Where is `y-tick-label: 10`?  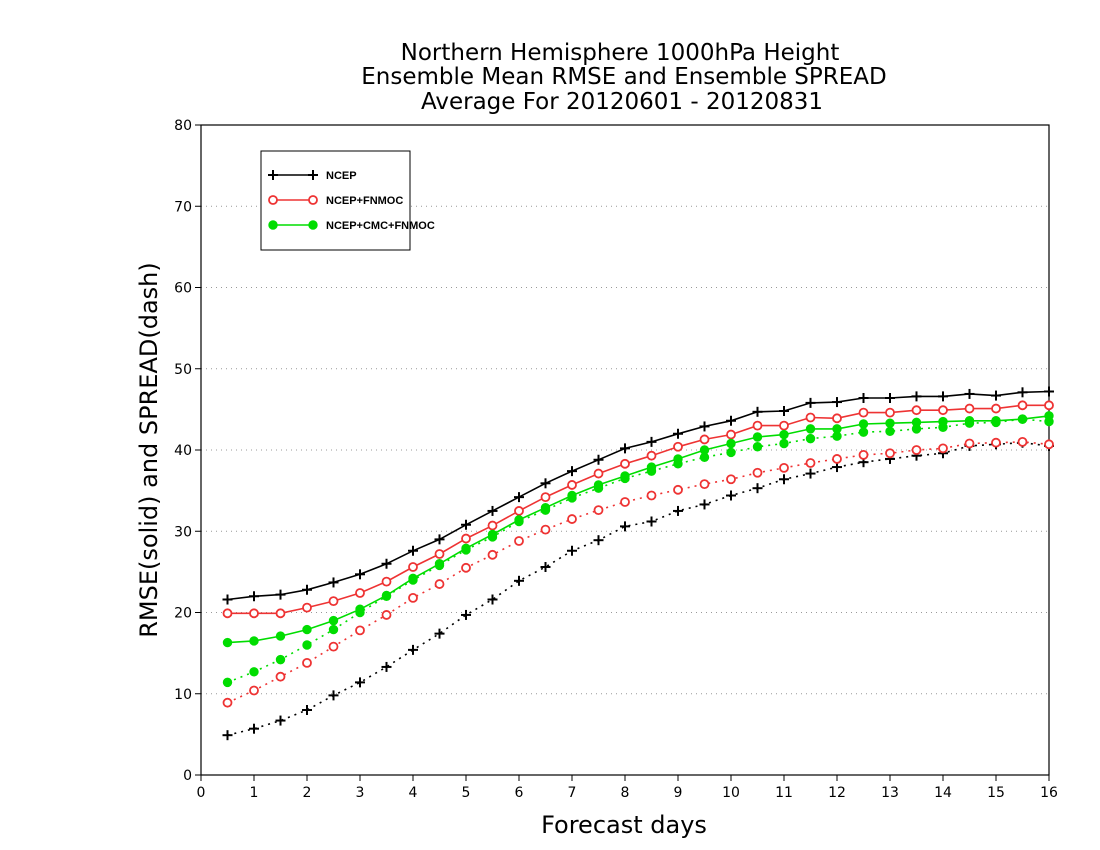
y-tick-label: 10 is located at coordinates (183, 695).